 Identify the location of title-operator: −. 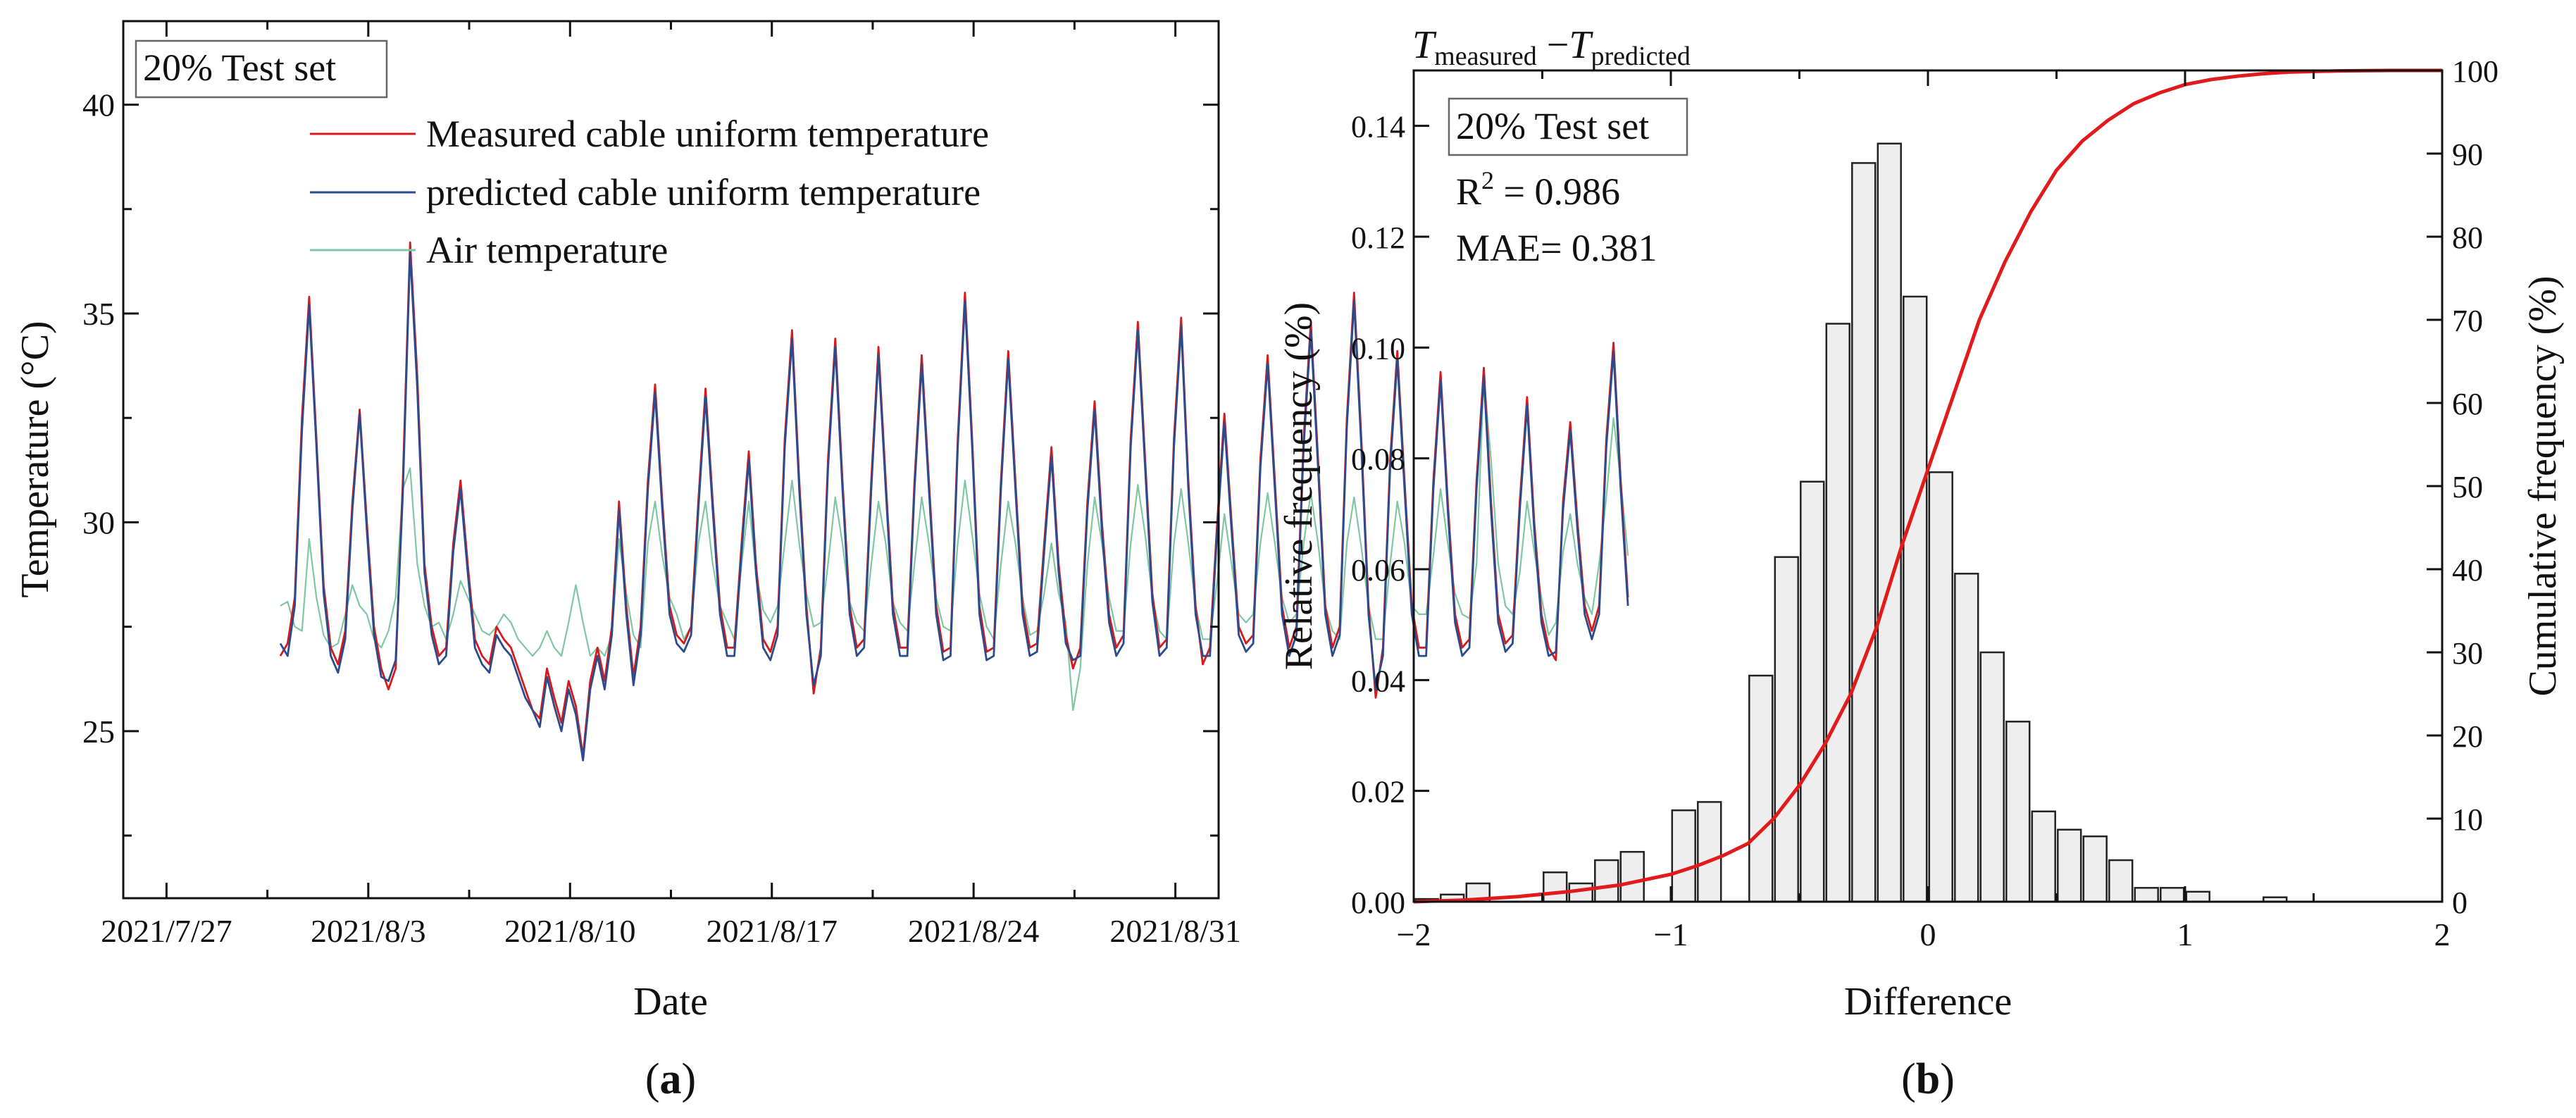
(1553, 45).